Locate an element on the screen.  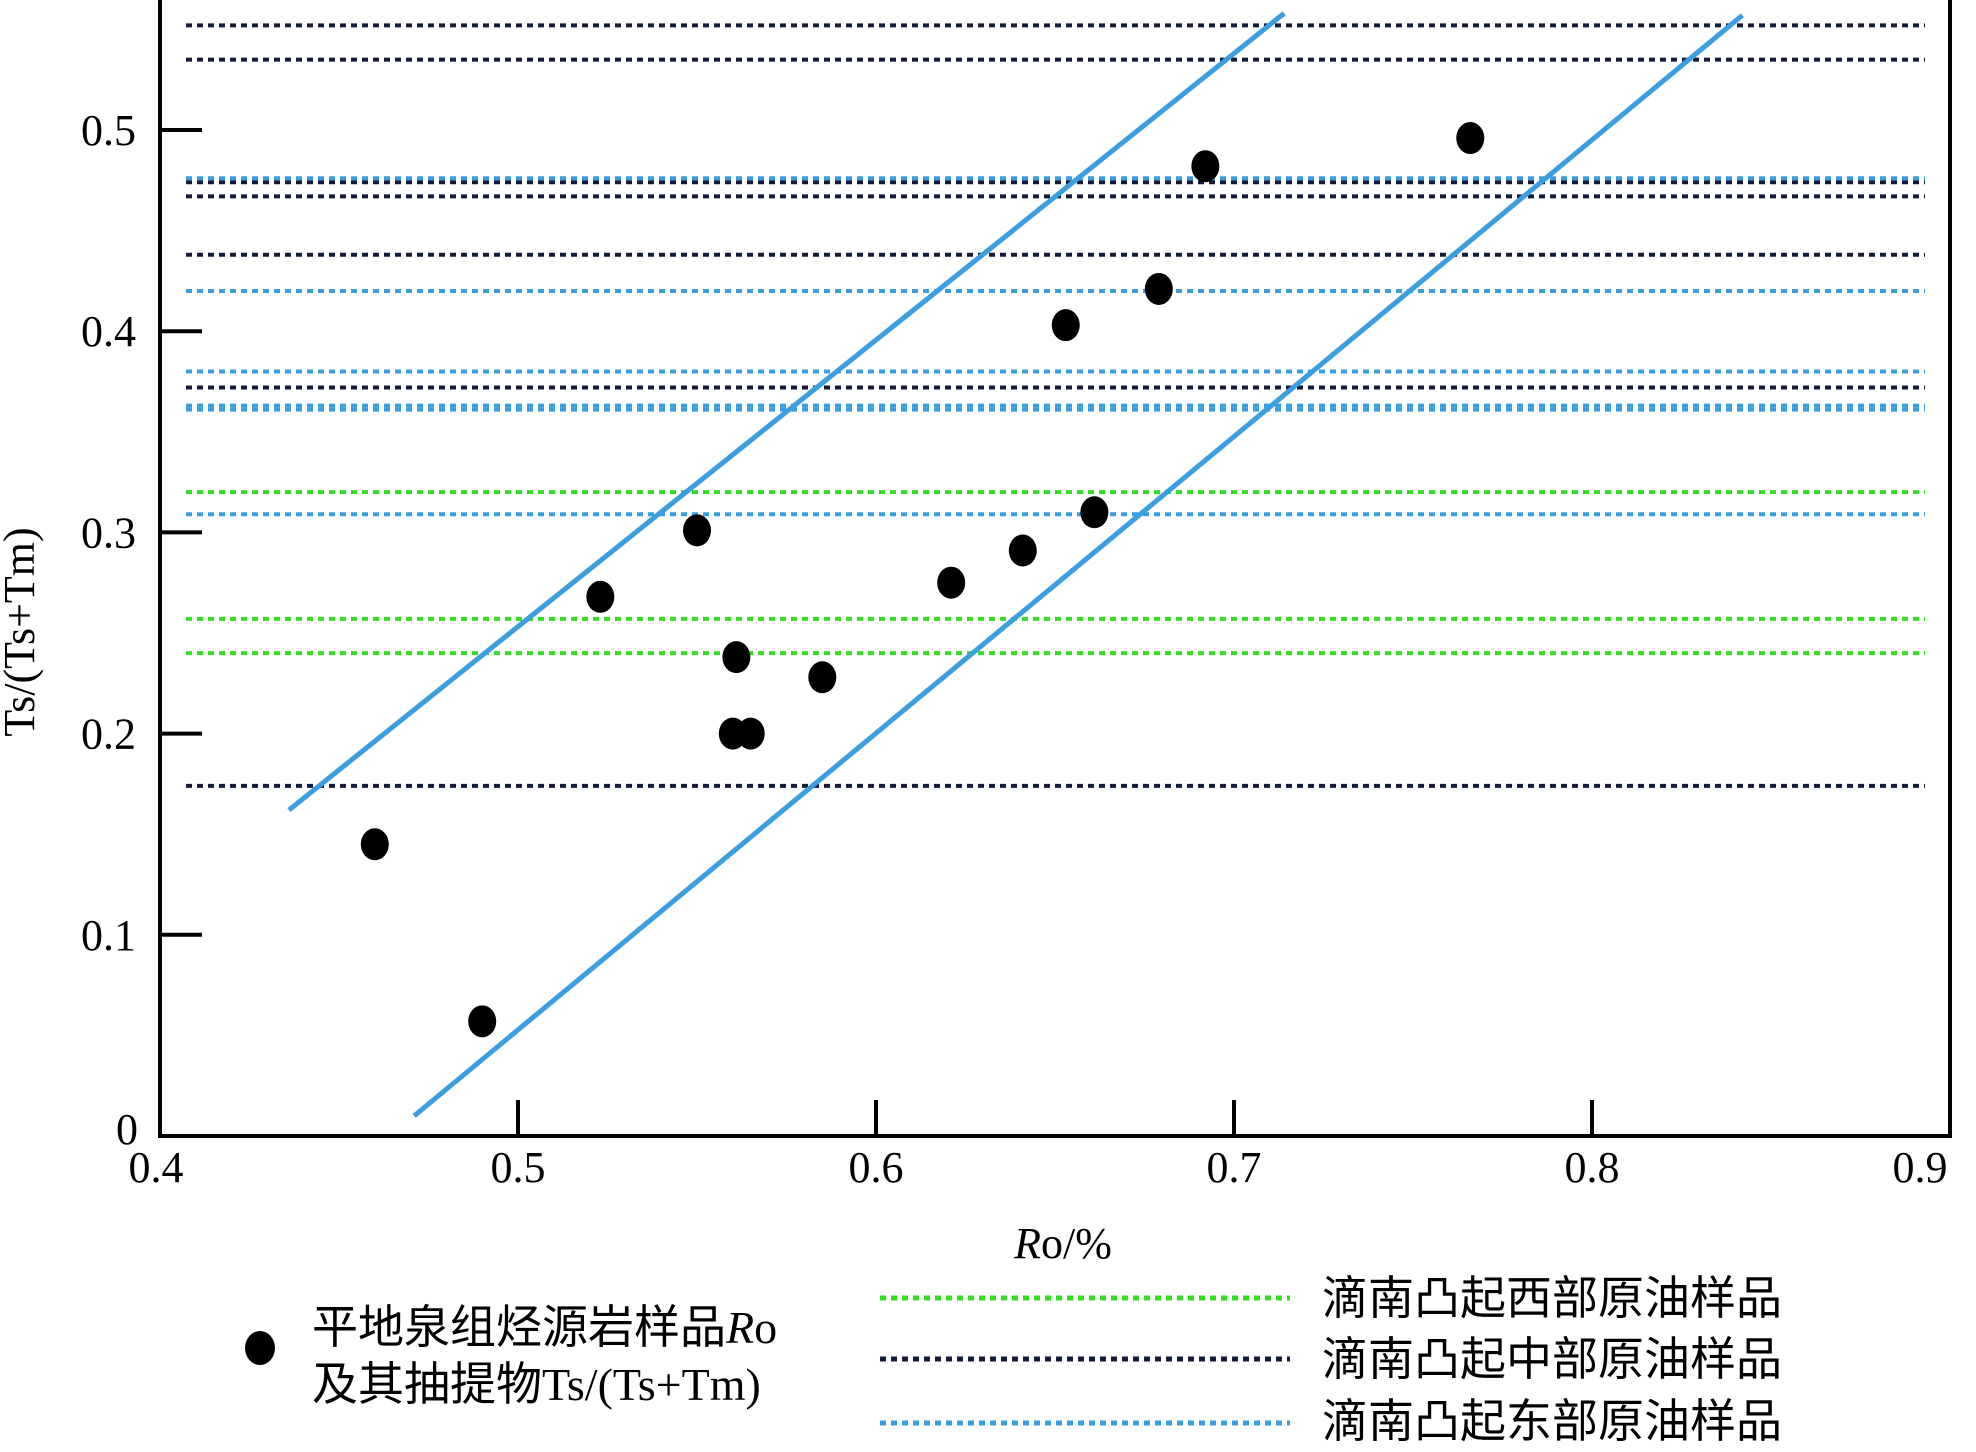
x-tick-label: 0.4 is located at coordinates (156, 1167).